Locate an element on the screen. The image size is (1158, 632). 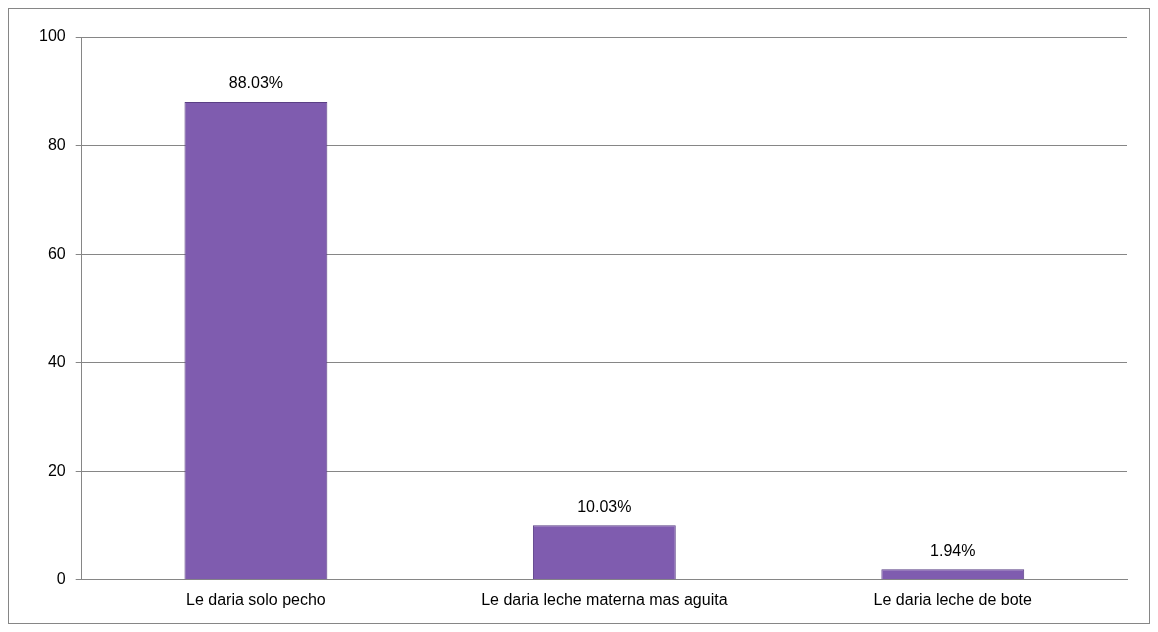
y-tick-label: 60 is located at coordinates (56, 253).